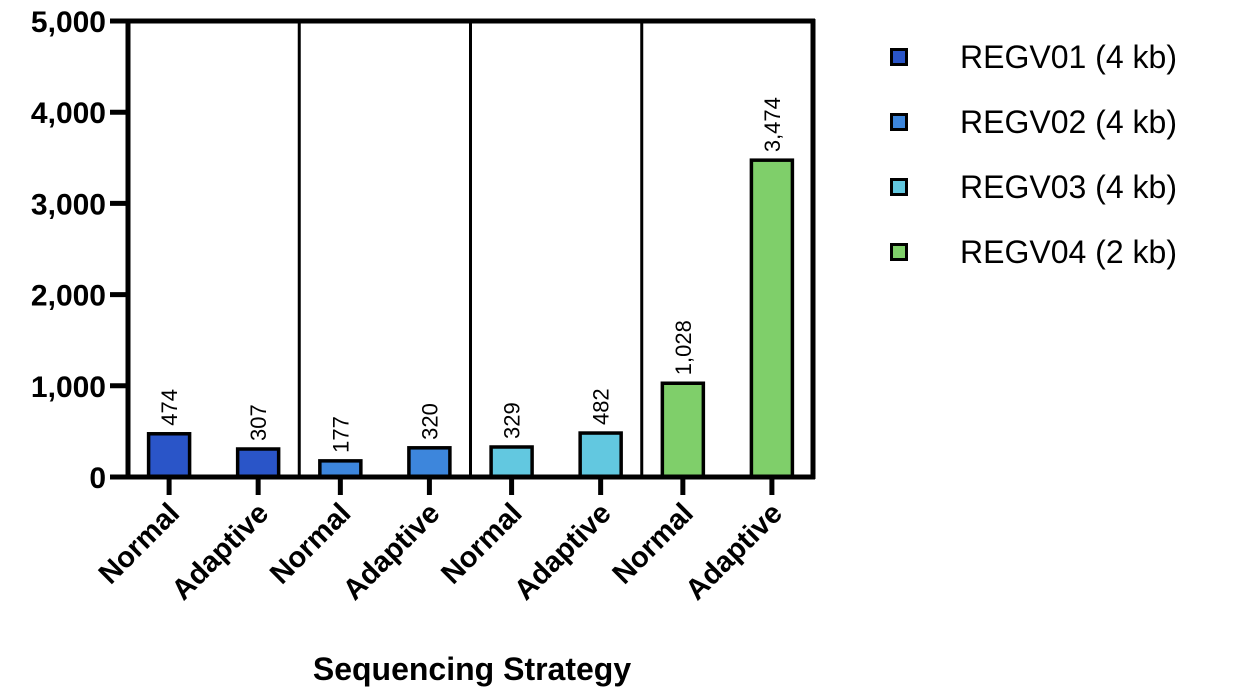  I want to click on bar-3-normal, so click(511, 462).